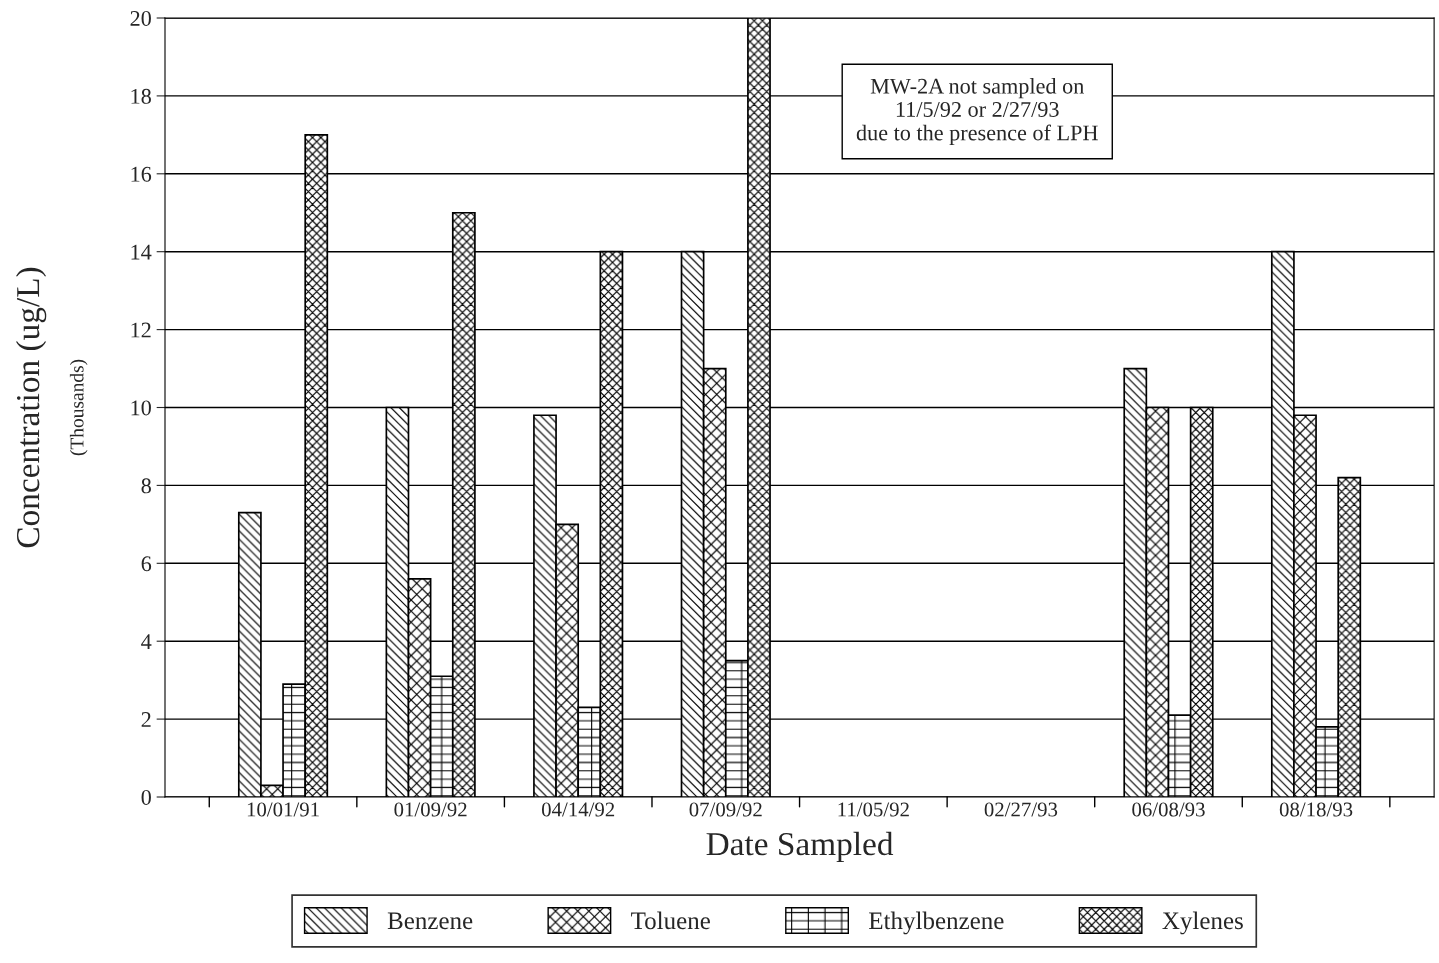  What do you see at coordinates (1021, 809) in the screenshot?
I see `x-tick-label: 02/27/93` at bounding box center [1021, 809].